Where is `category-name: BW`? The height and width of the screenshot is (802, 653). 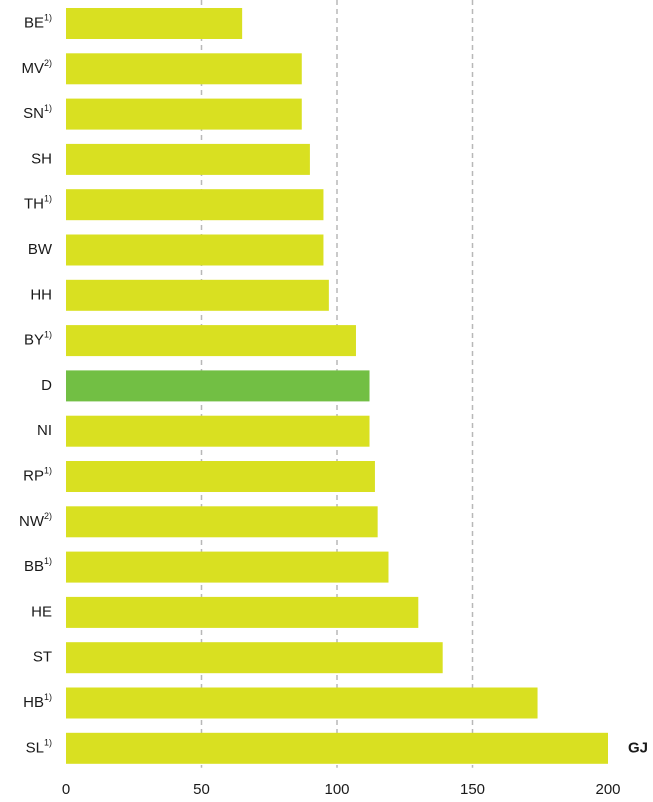 category-name: BW is located at coordinates (40, 249).